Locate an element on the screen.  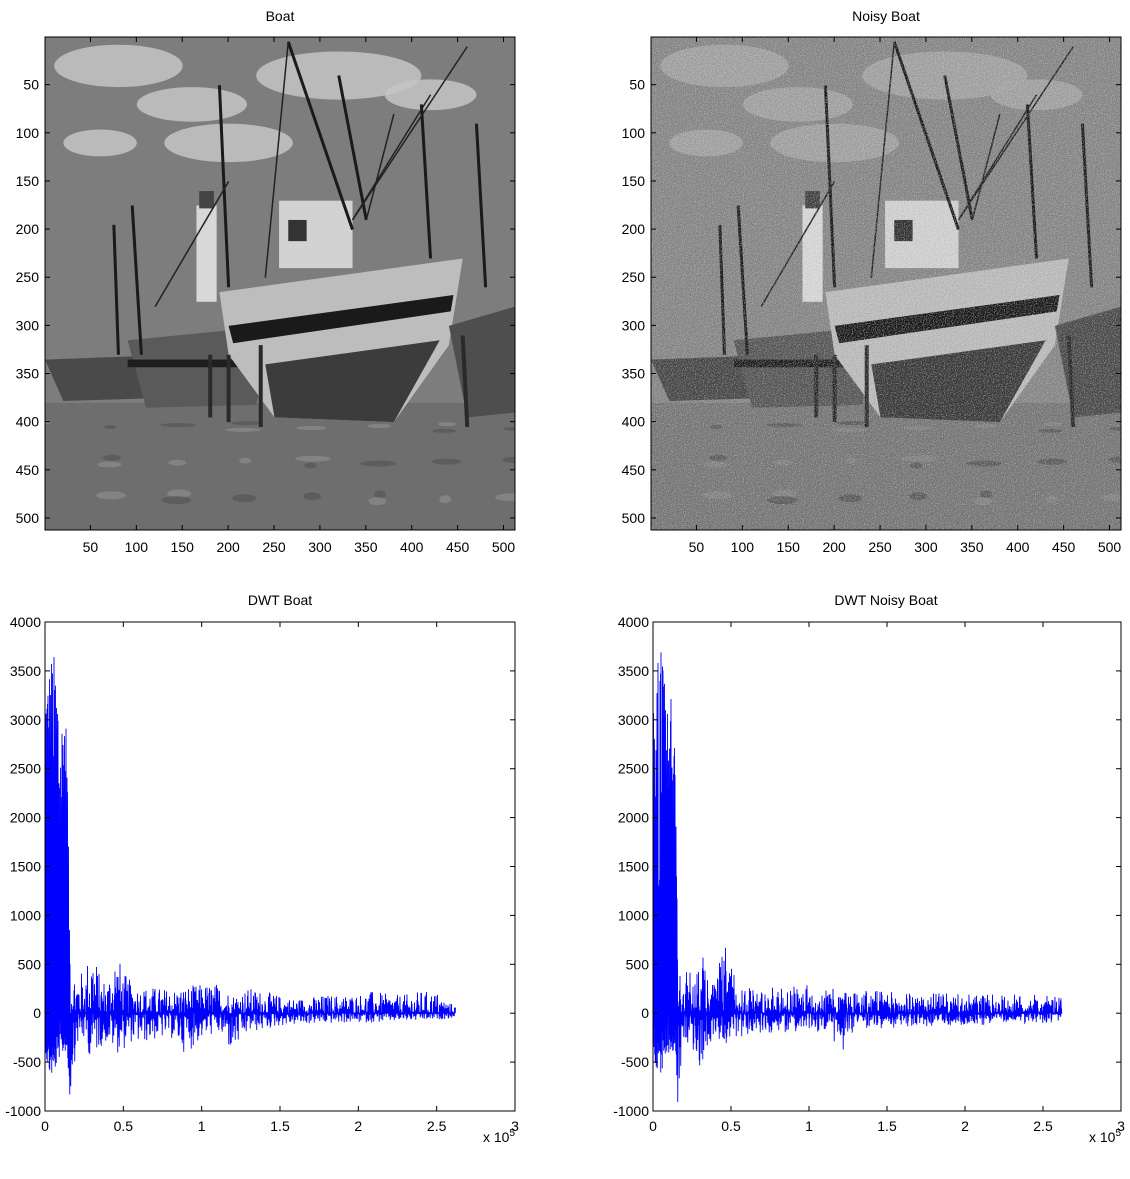
y-tick-label: 250 is located at coordinates (634, 277).